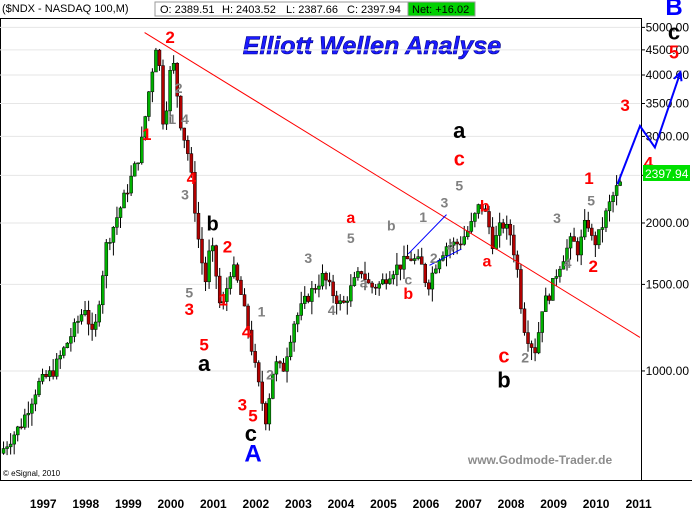 This screenshot has width=692, height=512. What do you see at coordinates (434, 258) in the screenshot?
I see `wave-label: 2` at bounding box center [434, 258].